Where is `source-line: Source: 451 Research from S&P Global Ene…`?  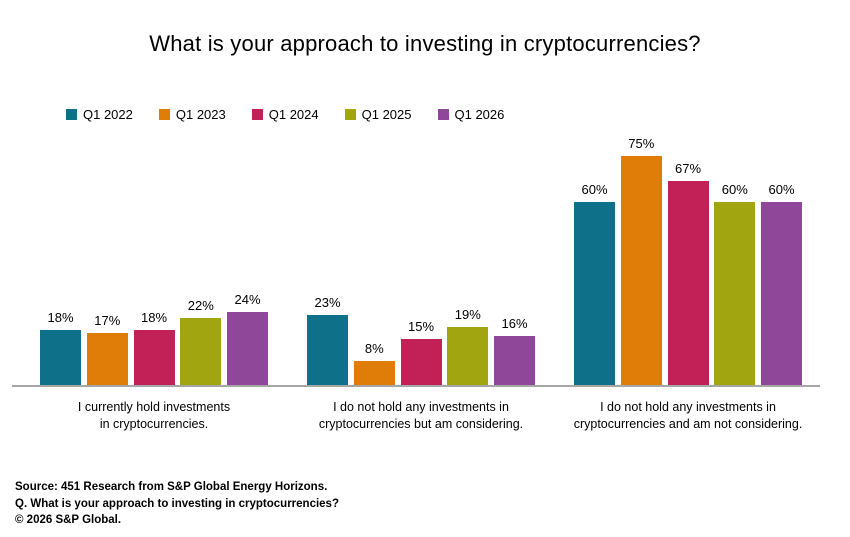 source-line: Source: 451 Research from S&P Global Ene… is located at coordinates (171, 487).